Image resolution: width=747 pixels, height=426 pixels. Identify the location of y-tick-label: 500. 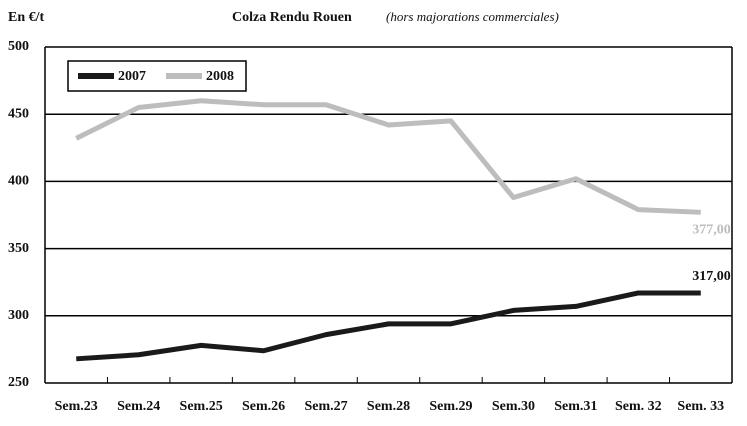
(18, 46).